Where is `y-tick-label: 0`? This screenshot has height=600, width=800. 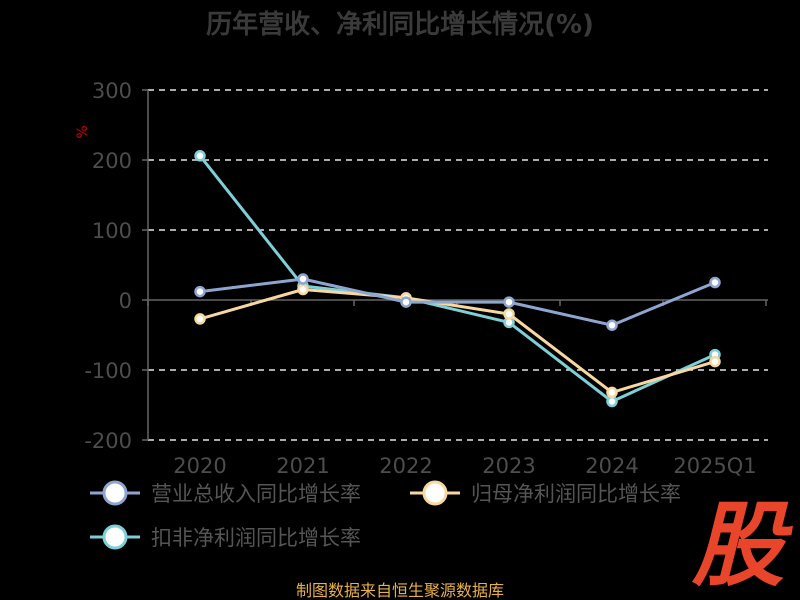
y-tick-label: 0 is located at coordinates (125, 301).